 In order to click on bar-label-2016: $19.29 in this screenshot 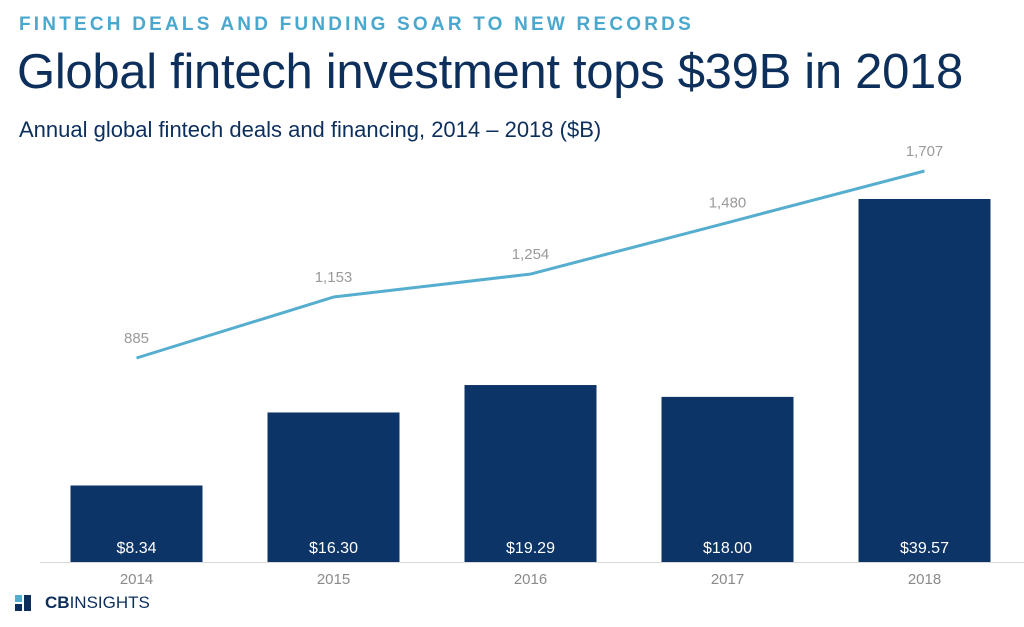, I will do `click(530, 548)`.